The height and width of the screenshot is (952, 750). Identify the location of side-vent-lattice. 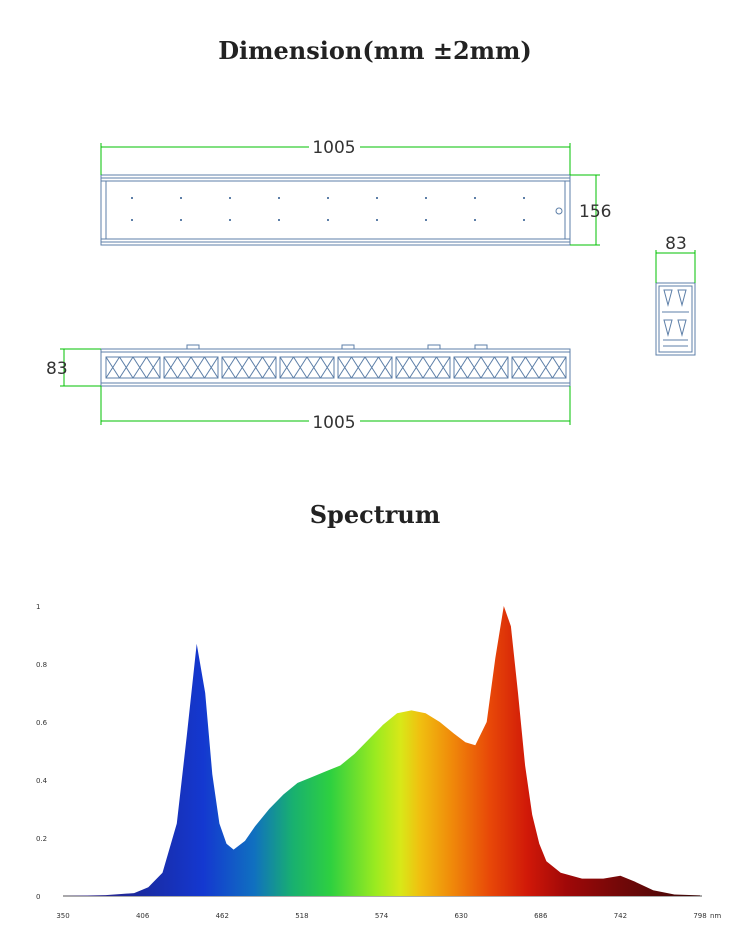
(336, 367).